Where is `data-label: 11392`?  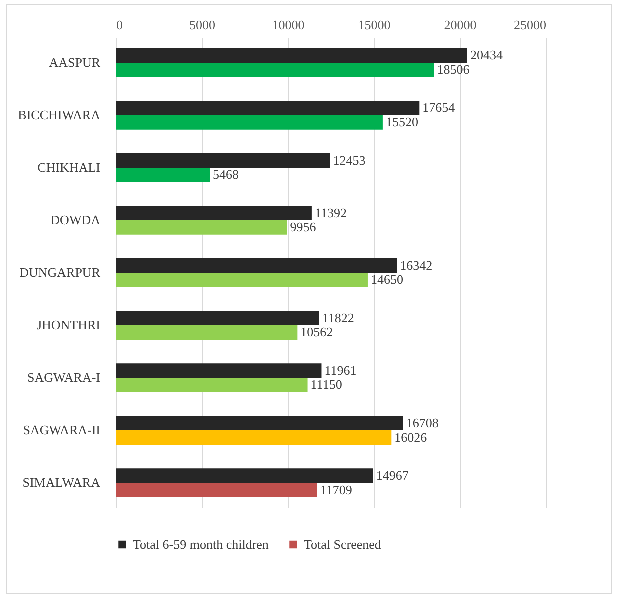
data-label: 11392 is located at coordinates (330, 212).